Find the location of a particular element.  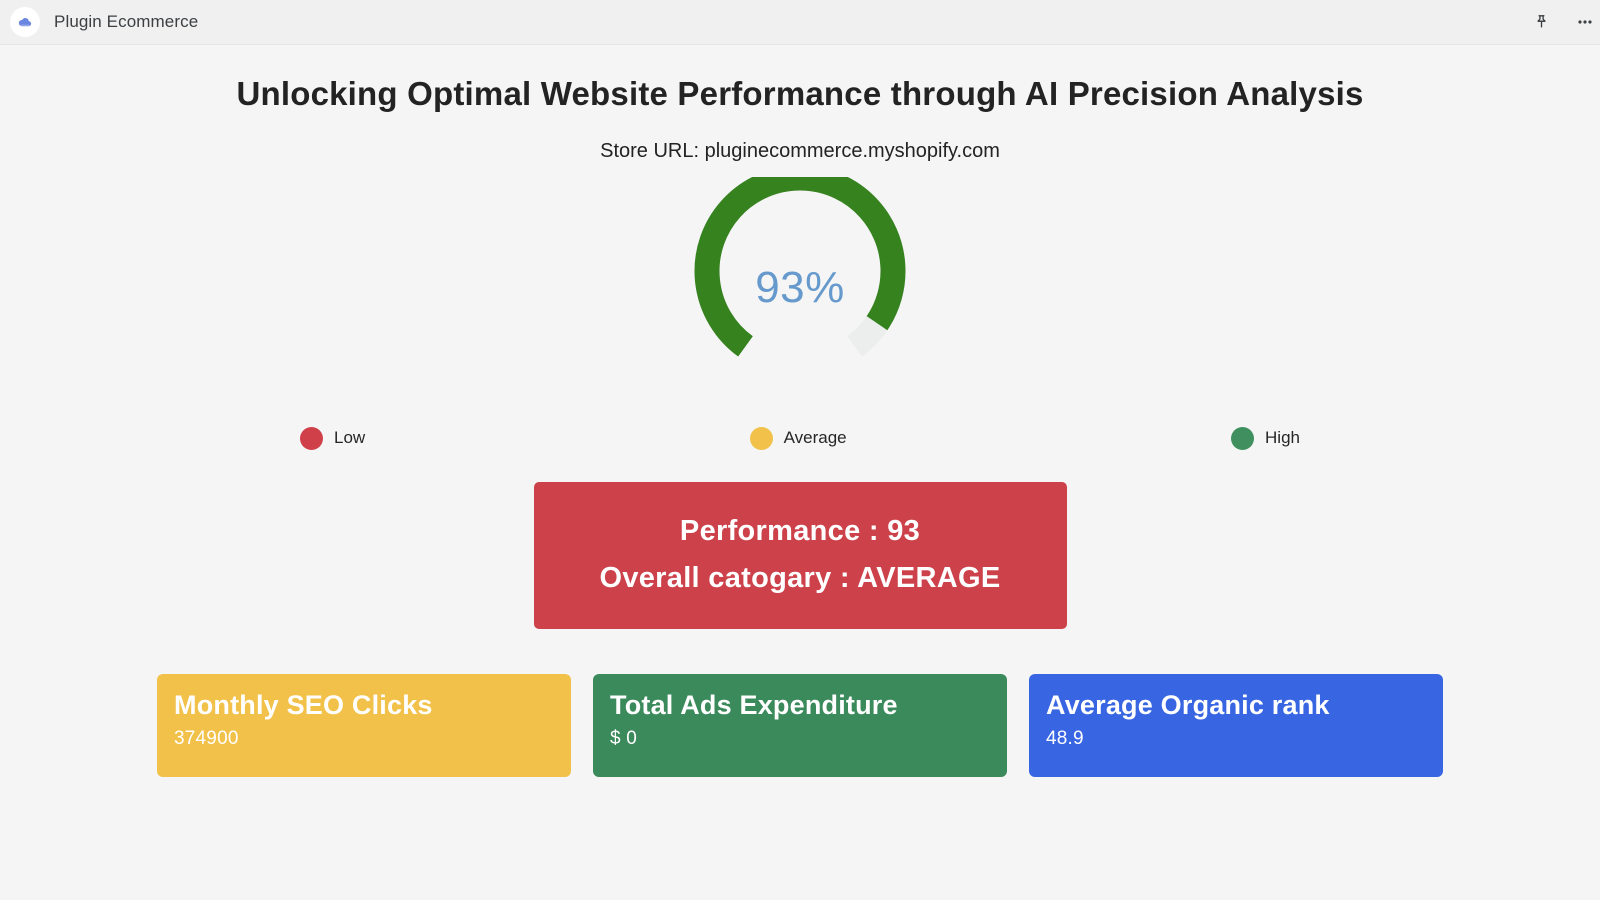

legend-item-average: Average is located at coordinates (798, 438).